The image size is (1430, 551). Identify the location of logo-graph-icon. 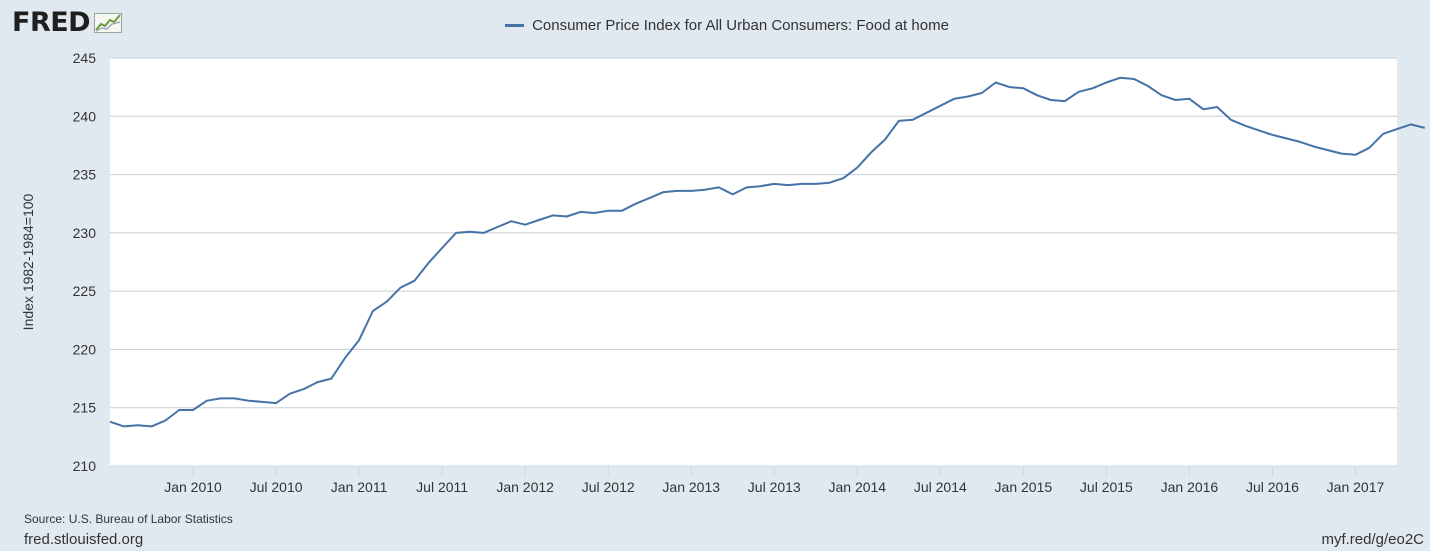
(108, 22).